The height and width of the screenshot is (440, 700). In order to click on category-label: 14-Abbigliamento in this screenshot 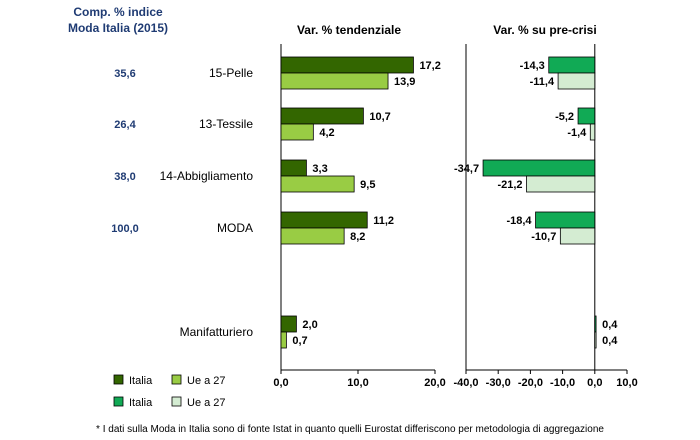, I will do `click(207, 176)`.